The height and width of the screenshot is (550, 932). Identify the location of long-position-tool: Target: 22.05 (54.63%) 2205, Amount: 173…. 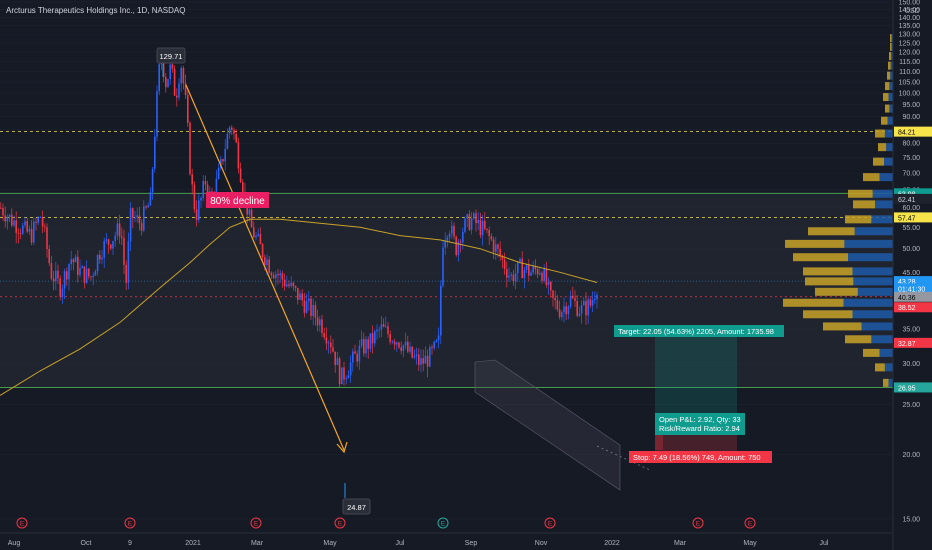
(699, 394).